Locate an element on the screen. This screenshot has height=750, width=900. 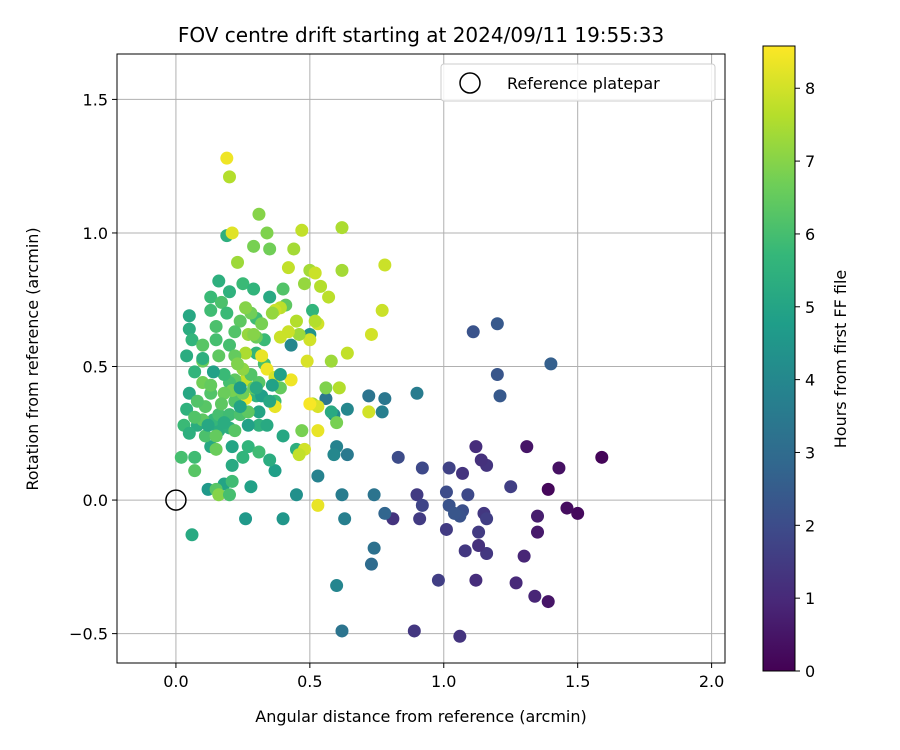
colorbar-tick-label: 1 is located at coordinates (810, 598).